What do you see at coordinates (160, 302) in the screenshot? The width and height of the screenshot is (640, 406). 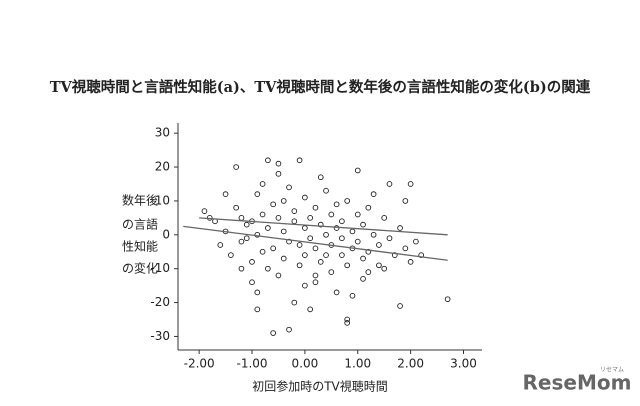 I see `y-tick-label: -20` at bounding box center [160, 302].